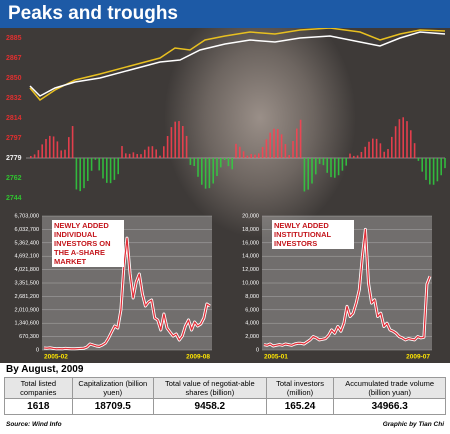  I want to click on cell: 9458.2, so click(209, 406).